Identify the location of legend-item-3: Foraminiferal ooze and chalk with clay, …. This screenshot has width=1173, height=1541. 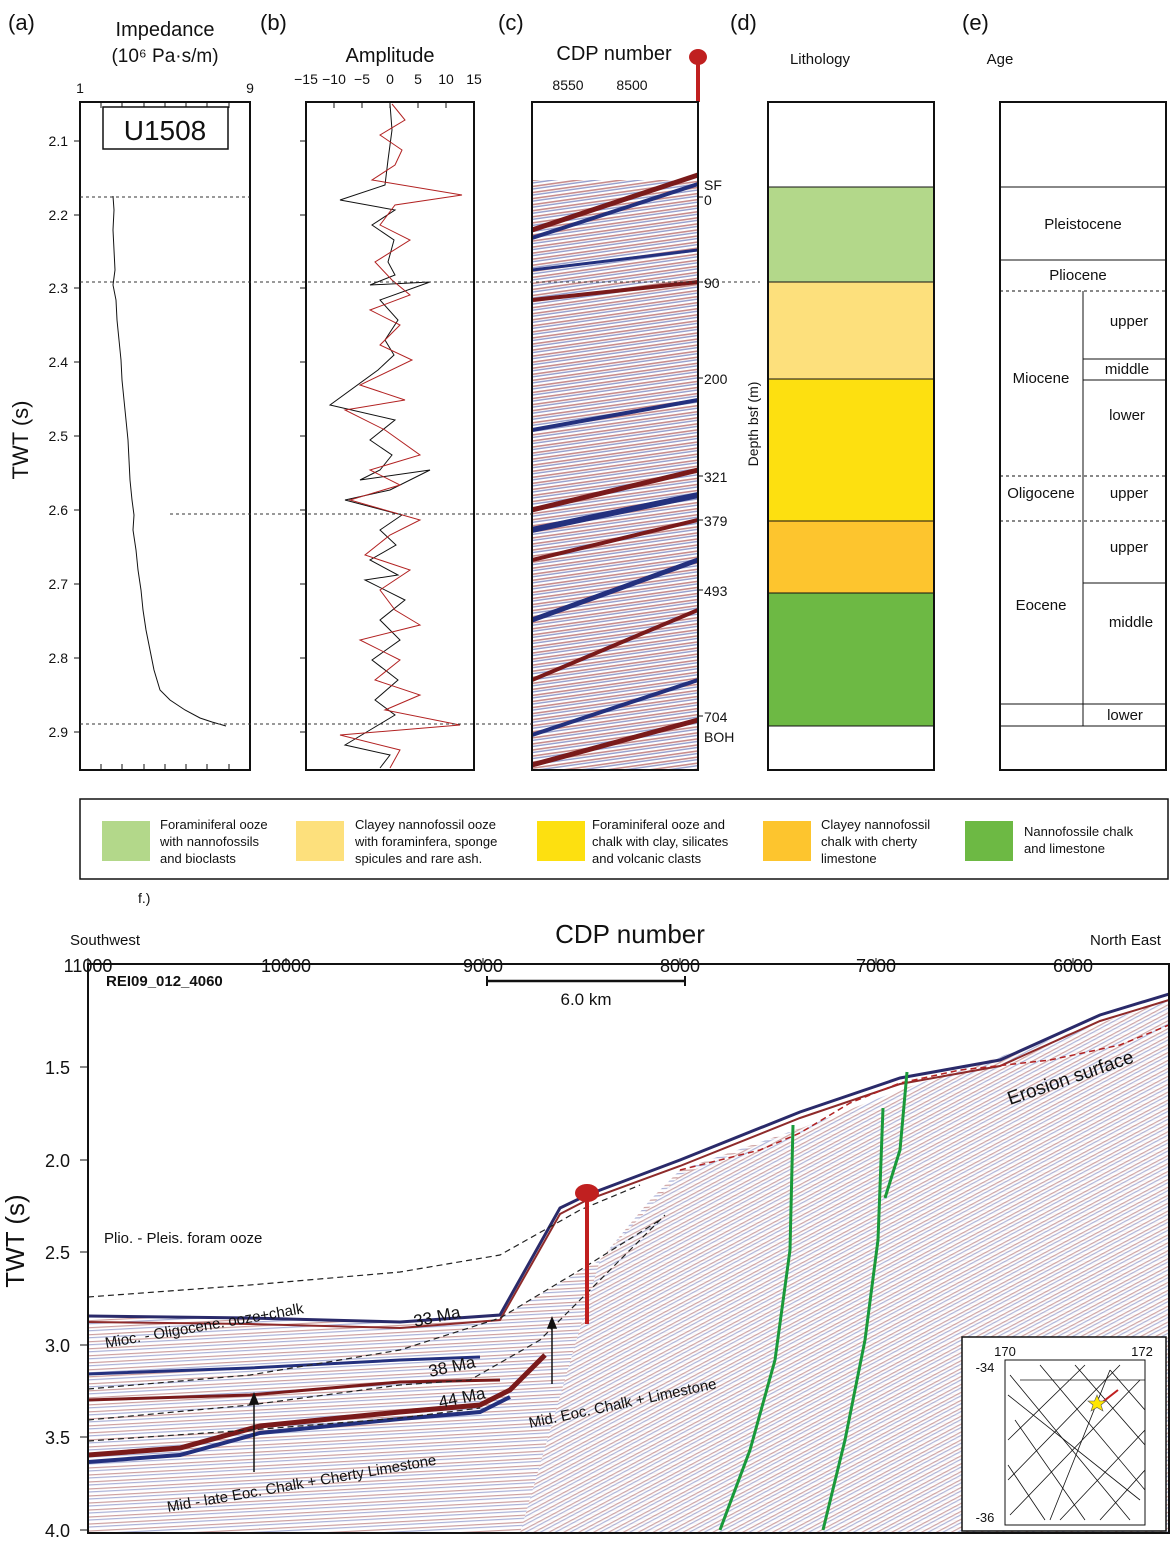
(633, 841).